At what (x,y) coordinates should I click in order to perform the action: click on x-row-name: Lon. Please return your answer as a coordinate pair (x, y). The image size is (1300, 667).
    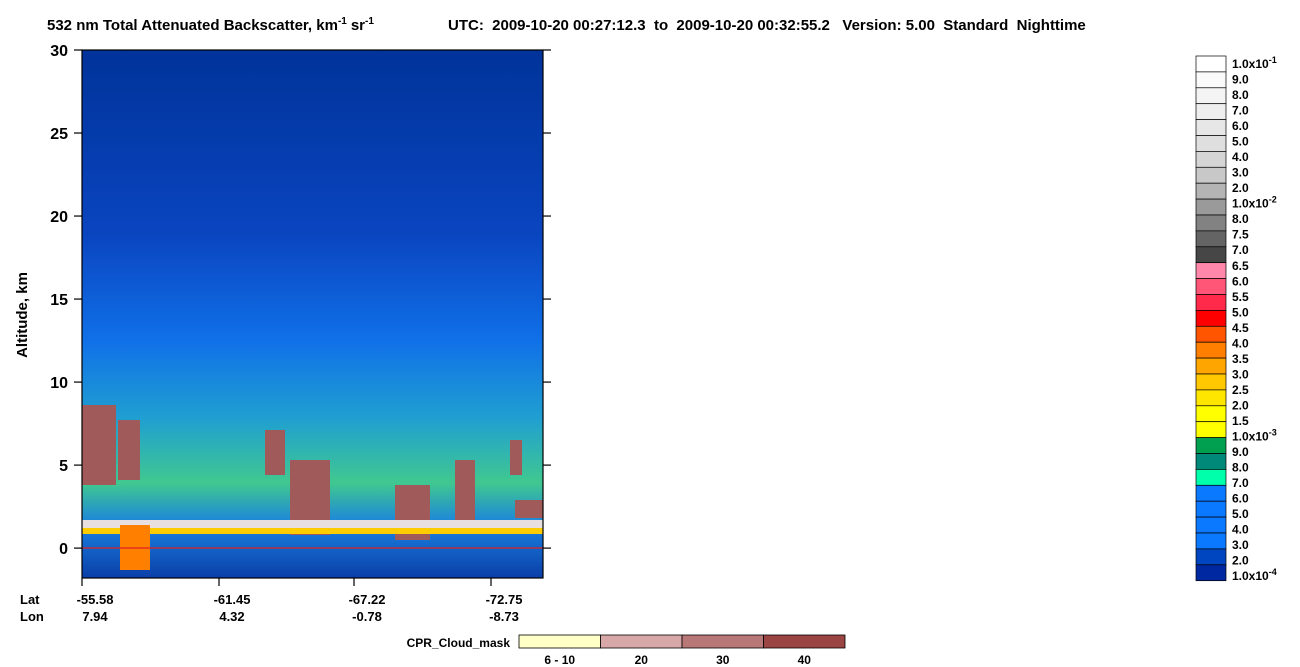
    Looking at the image, I should click on (32, 616).